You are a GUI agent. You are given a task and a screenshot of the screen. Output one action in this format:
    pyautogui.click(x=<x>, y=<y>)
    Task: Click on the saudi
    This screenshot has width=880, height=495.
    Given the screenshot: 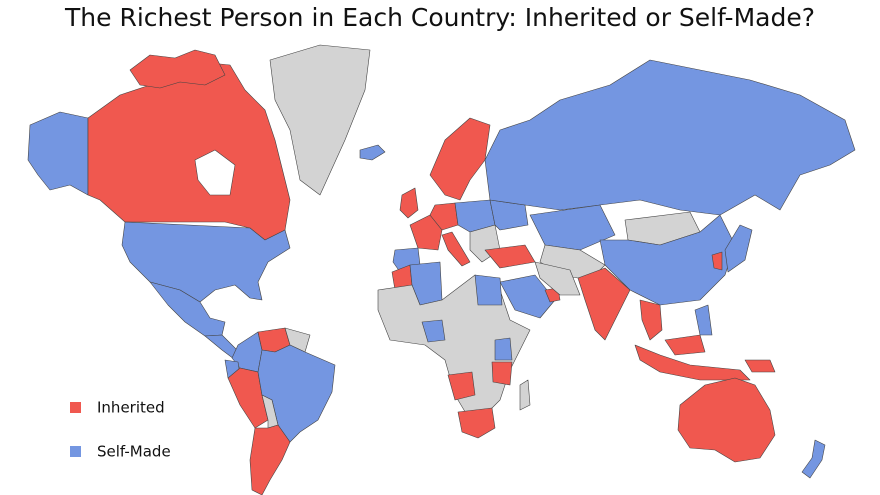 What is the action you would take?
    pyautogui.click(x=527, y=296)
    